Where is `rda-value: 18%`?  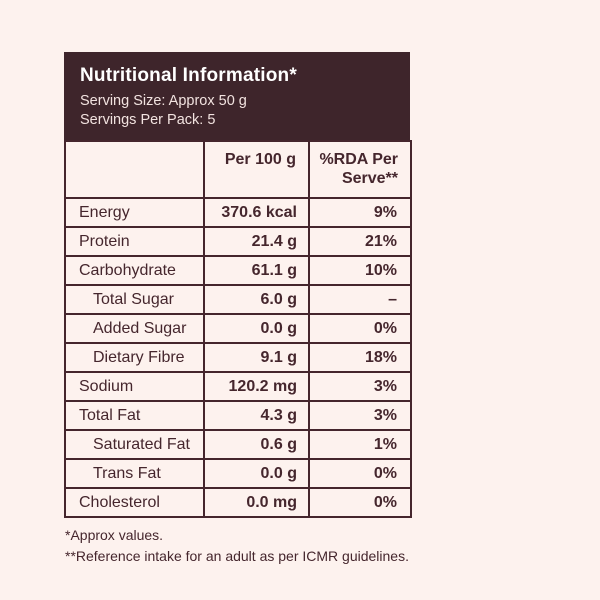
rda-value: 18% is located at coordinates (360, 358).